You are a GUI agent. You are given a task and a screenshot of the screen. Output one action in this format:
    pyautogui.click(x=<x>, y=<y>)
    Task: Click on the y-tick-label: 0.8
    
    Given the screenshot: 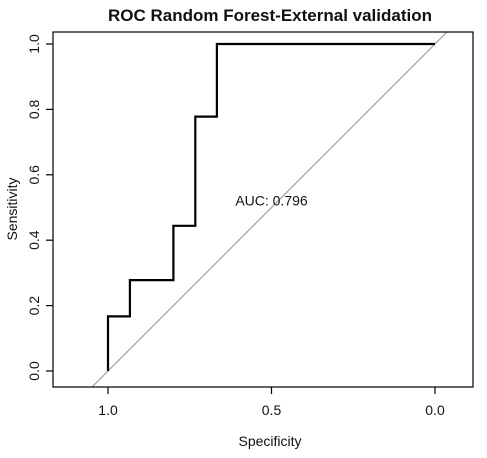 What is the action you would take?
    pyautogui.click(x=34, y=109)
    